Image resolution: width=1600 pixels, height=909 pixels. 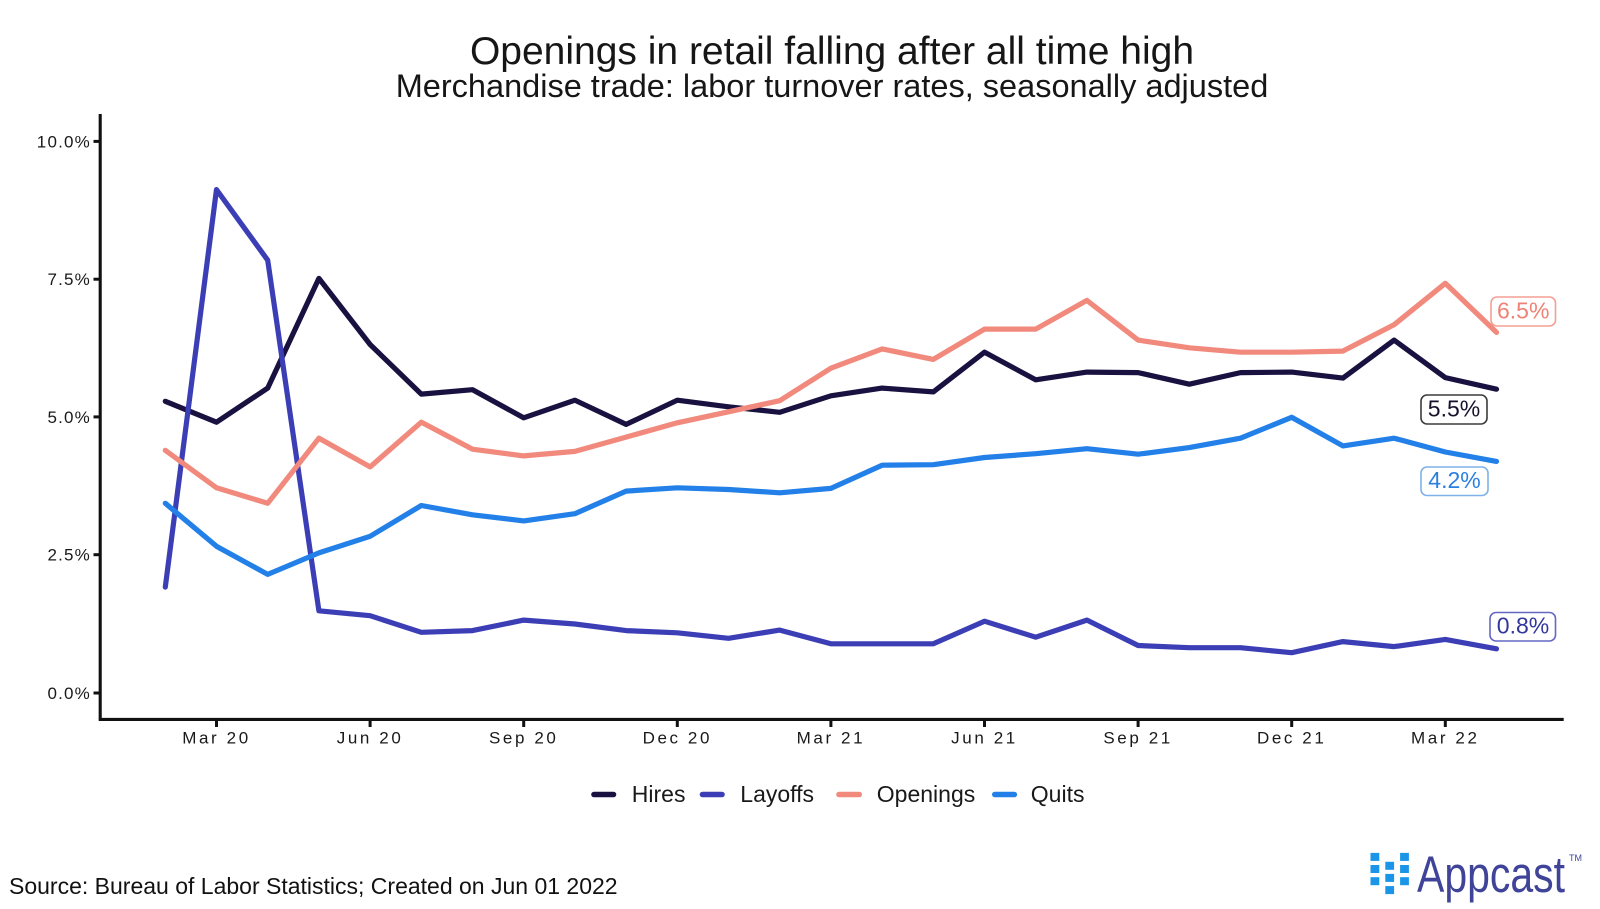 I want to click on svg-text: Openings, so click(x=926, y=794).